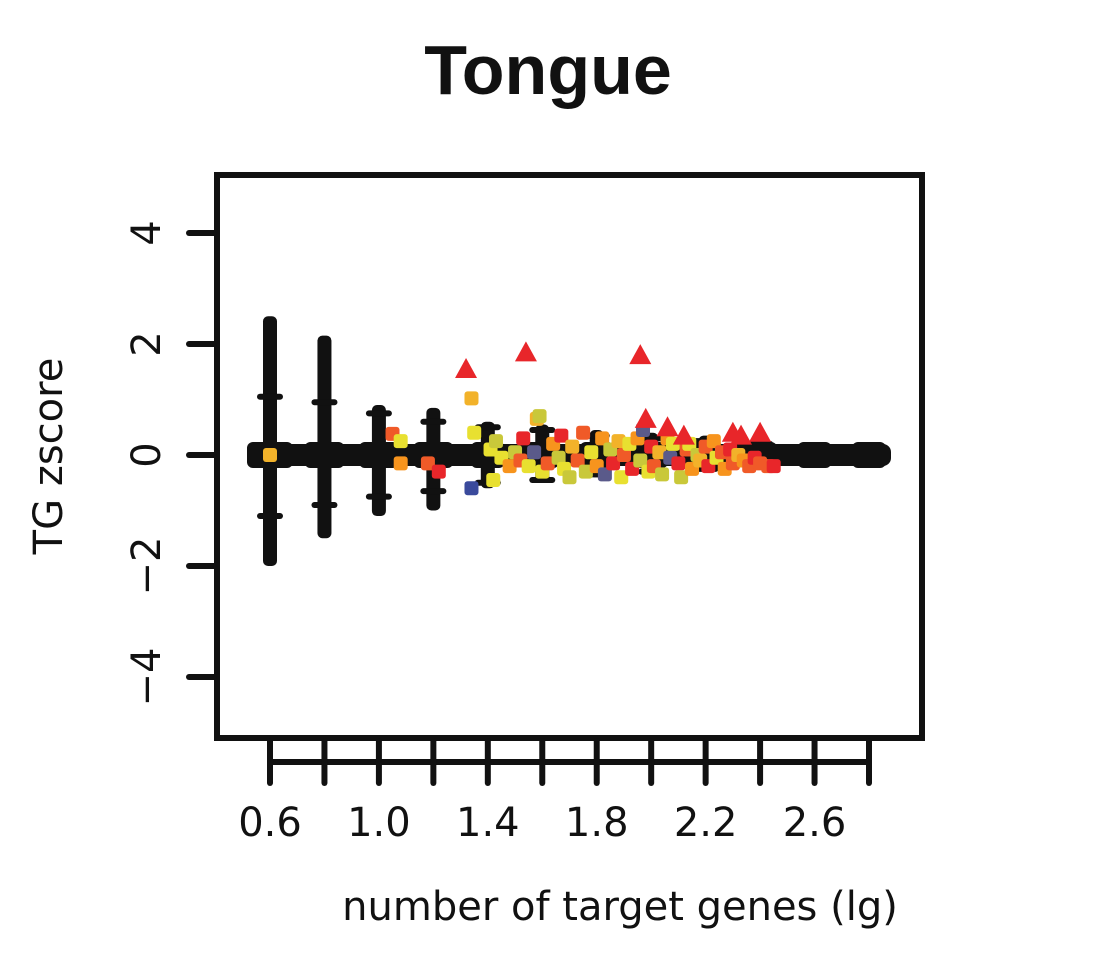 The height and width of the screenshot is (958, 1097). Describe the element at coordinates (706, 823) in the screenshot. I see `x-tick-label: 2.2` at that location.